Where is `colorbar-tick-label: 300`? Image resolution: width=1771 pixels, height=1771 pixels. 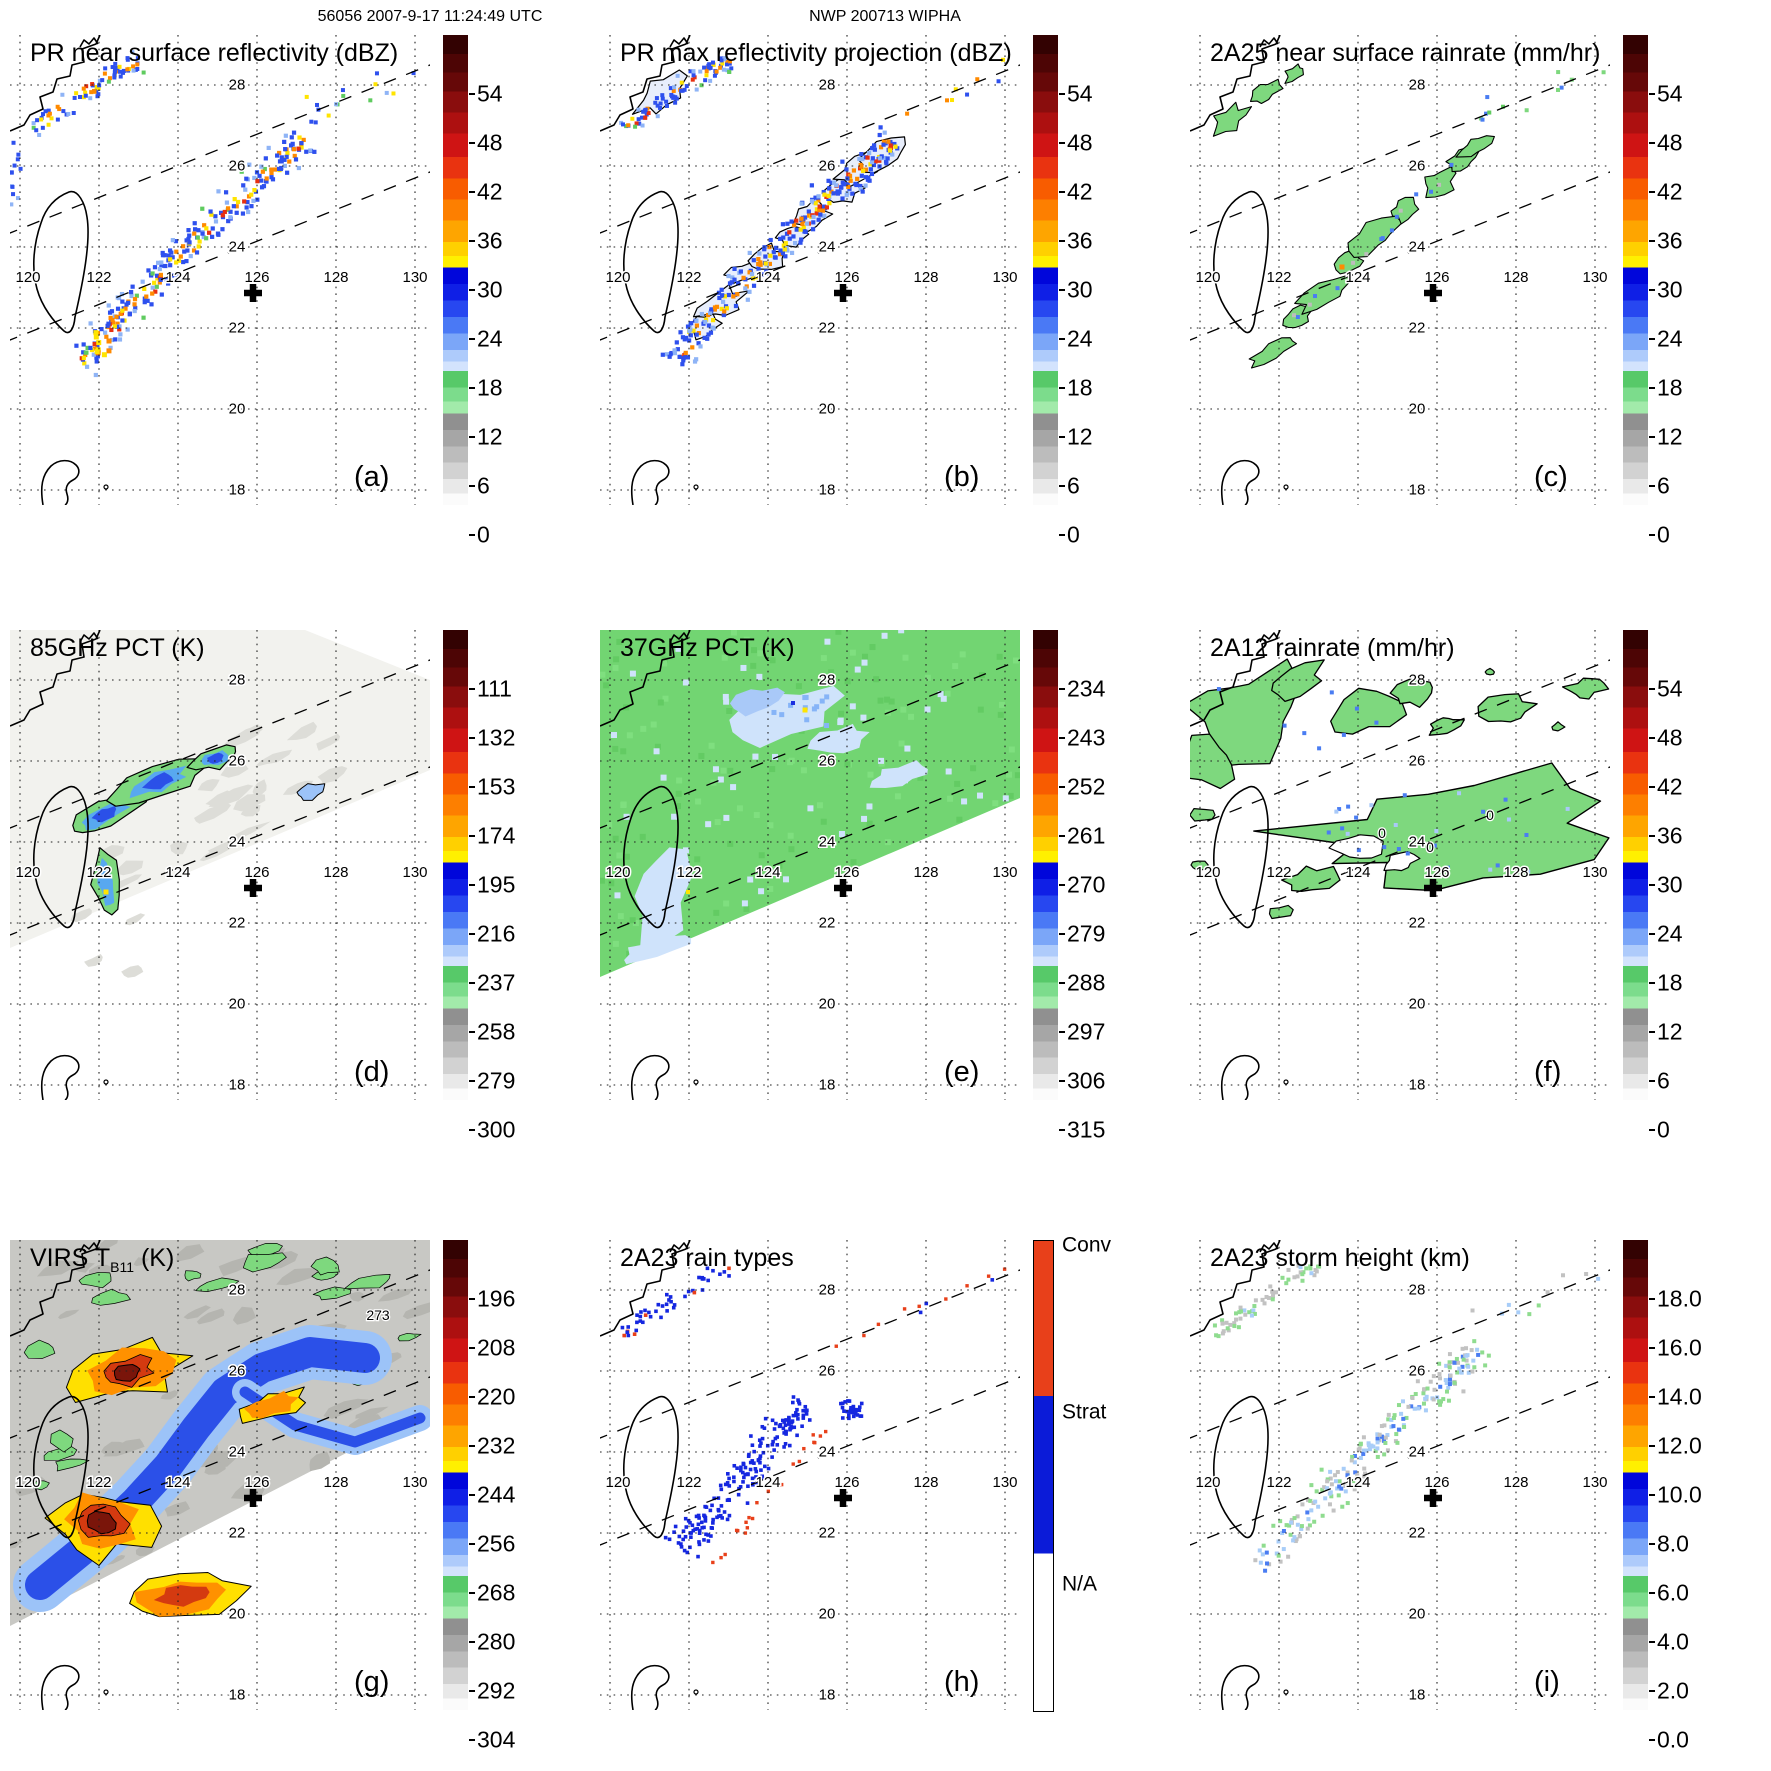
colorbar-tick-label: 300 is located at coordinates (496, 1129).